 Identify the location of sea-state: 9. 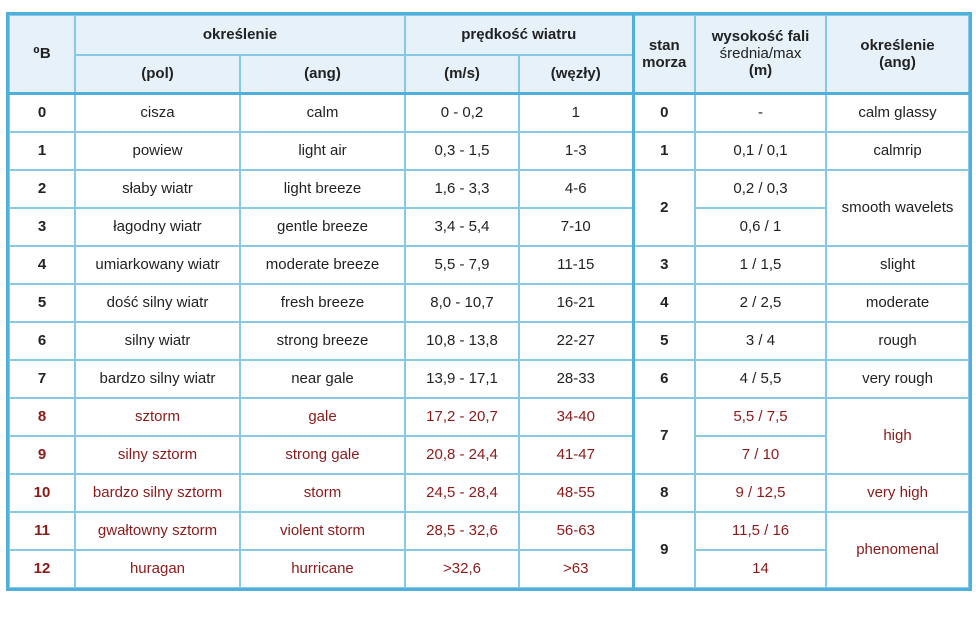
(664, 549).